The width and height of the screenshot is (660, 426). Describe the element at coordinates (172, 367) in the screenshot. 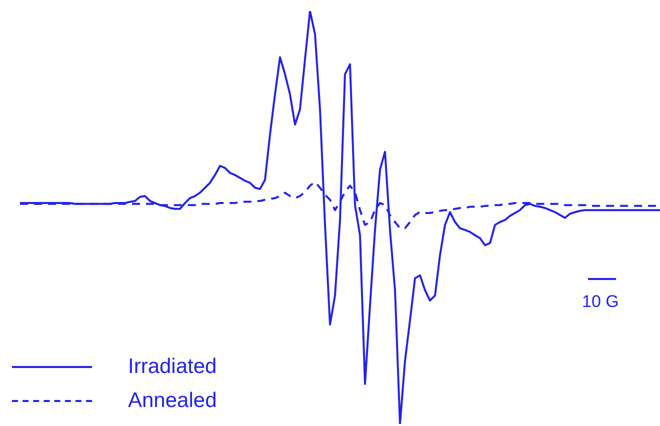

I see `legend-label: Irradiated` at that location.